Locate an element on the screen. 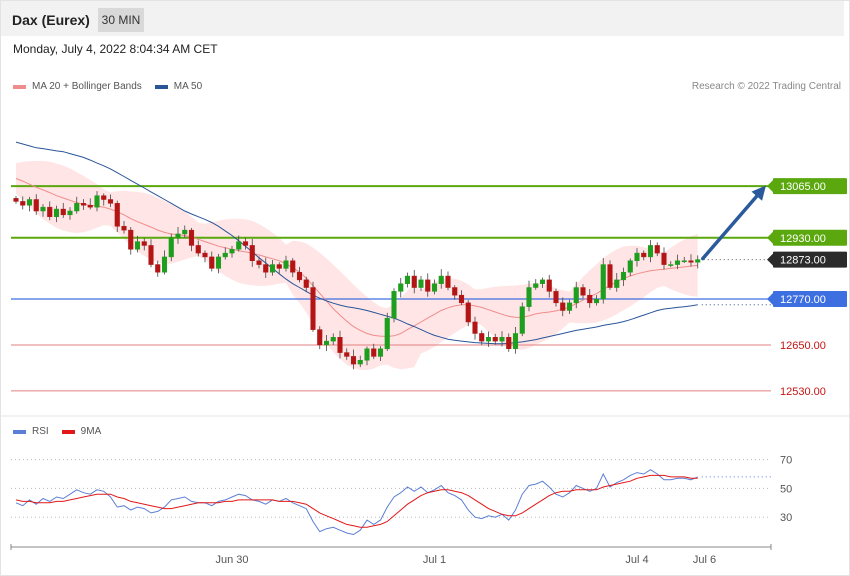 The image size is (850, 576). rsi-legend: RSI 9MA is located at coordinates (63, 431).